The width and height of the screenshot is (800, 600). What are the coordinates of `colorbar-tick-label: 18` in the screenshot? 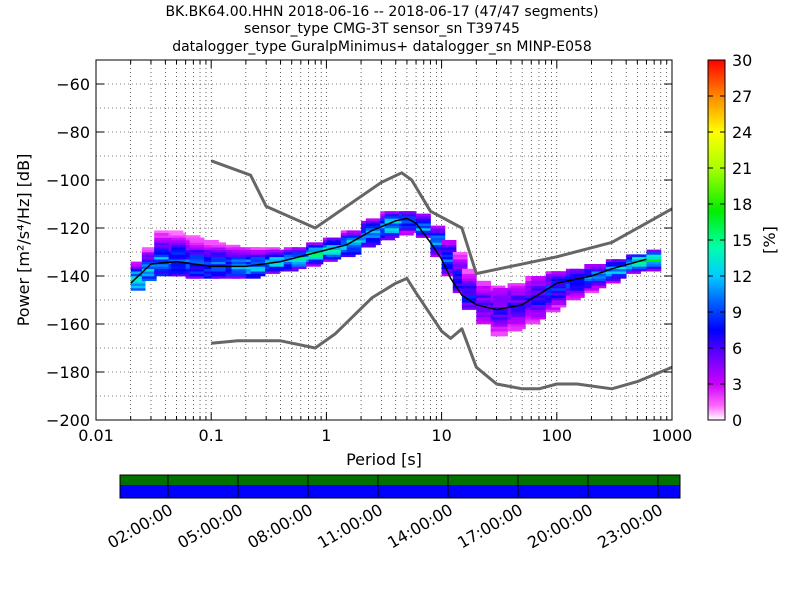 It's located at (742, 204).